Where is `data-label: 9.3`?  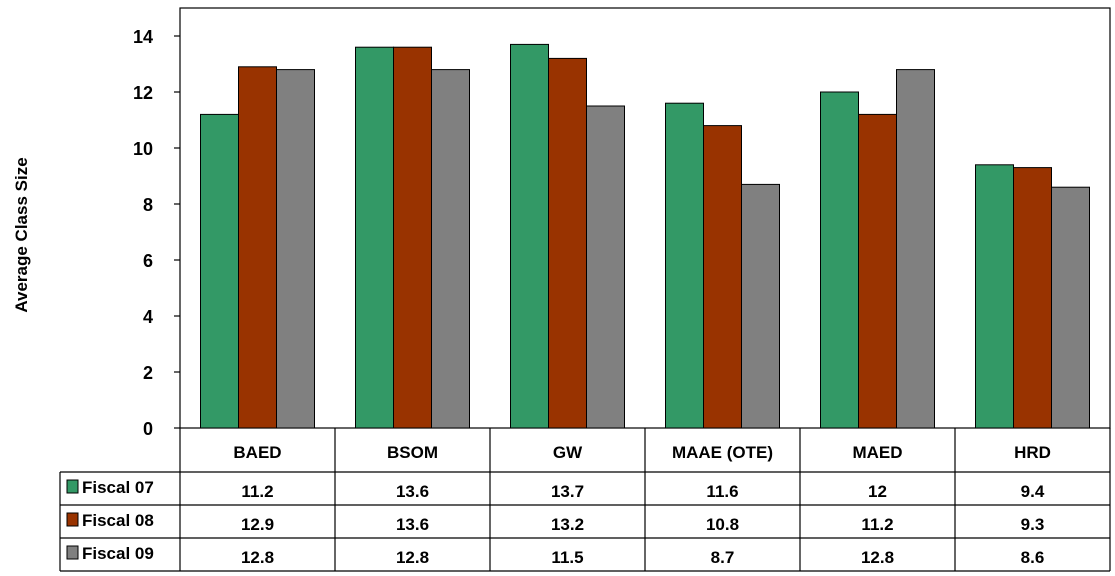
data-label: 9.3 is located at coordinates (1033, 524).